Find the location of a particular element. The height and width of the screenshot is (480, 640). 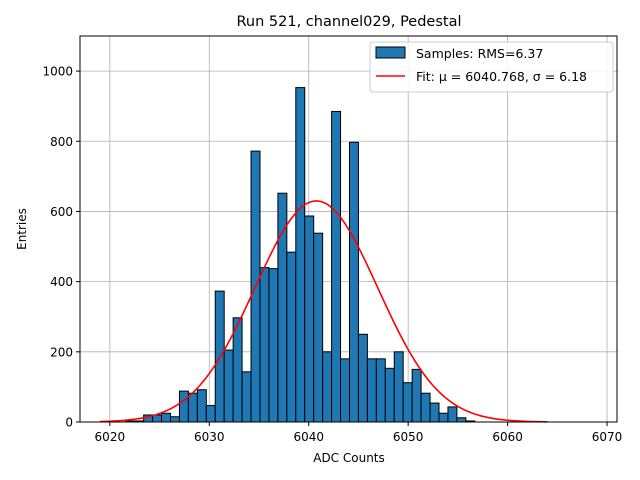

legend-label-histogram: Samples: RMS=6.37 is located at coordinates (479, 53).